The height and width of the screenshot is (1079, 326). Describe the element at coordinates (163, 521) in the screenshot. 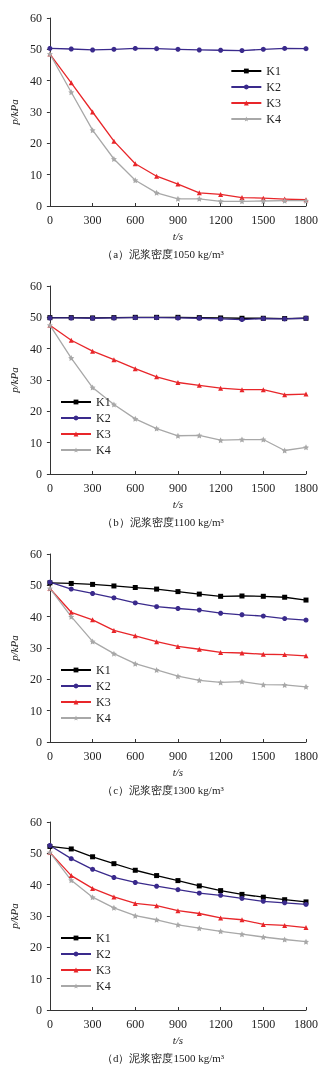

I see `text: （b）泥浆密度1100 kg/m³` at that location.